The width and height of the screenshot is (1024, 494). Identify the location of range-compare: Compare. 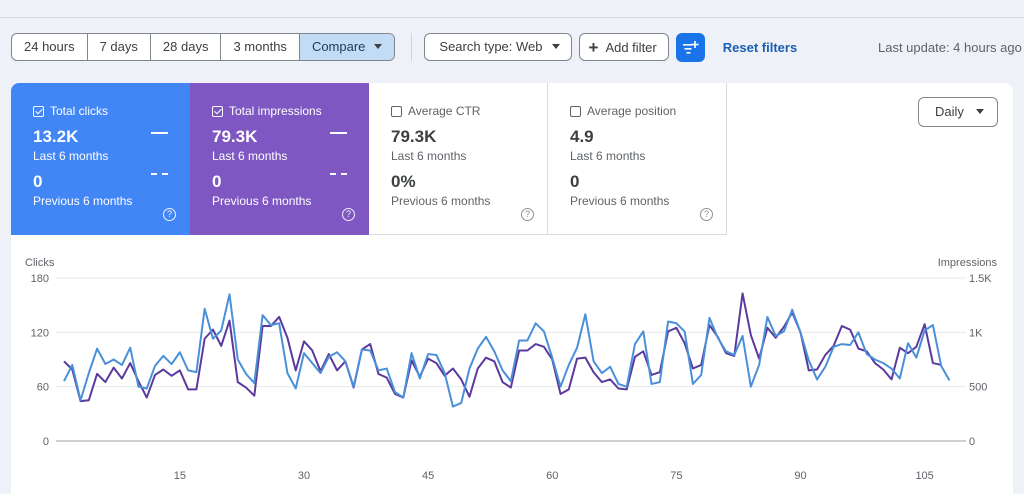
(347, 47).